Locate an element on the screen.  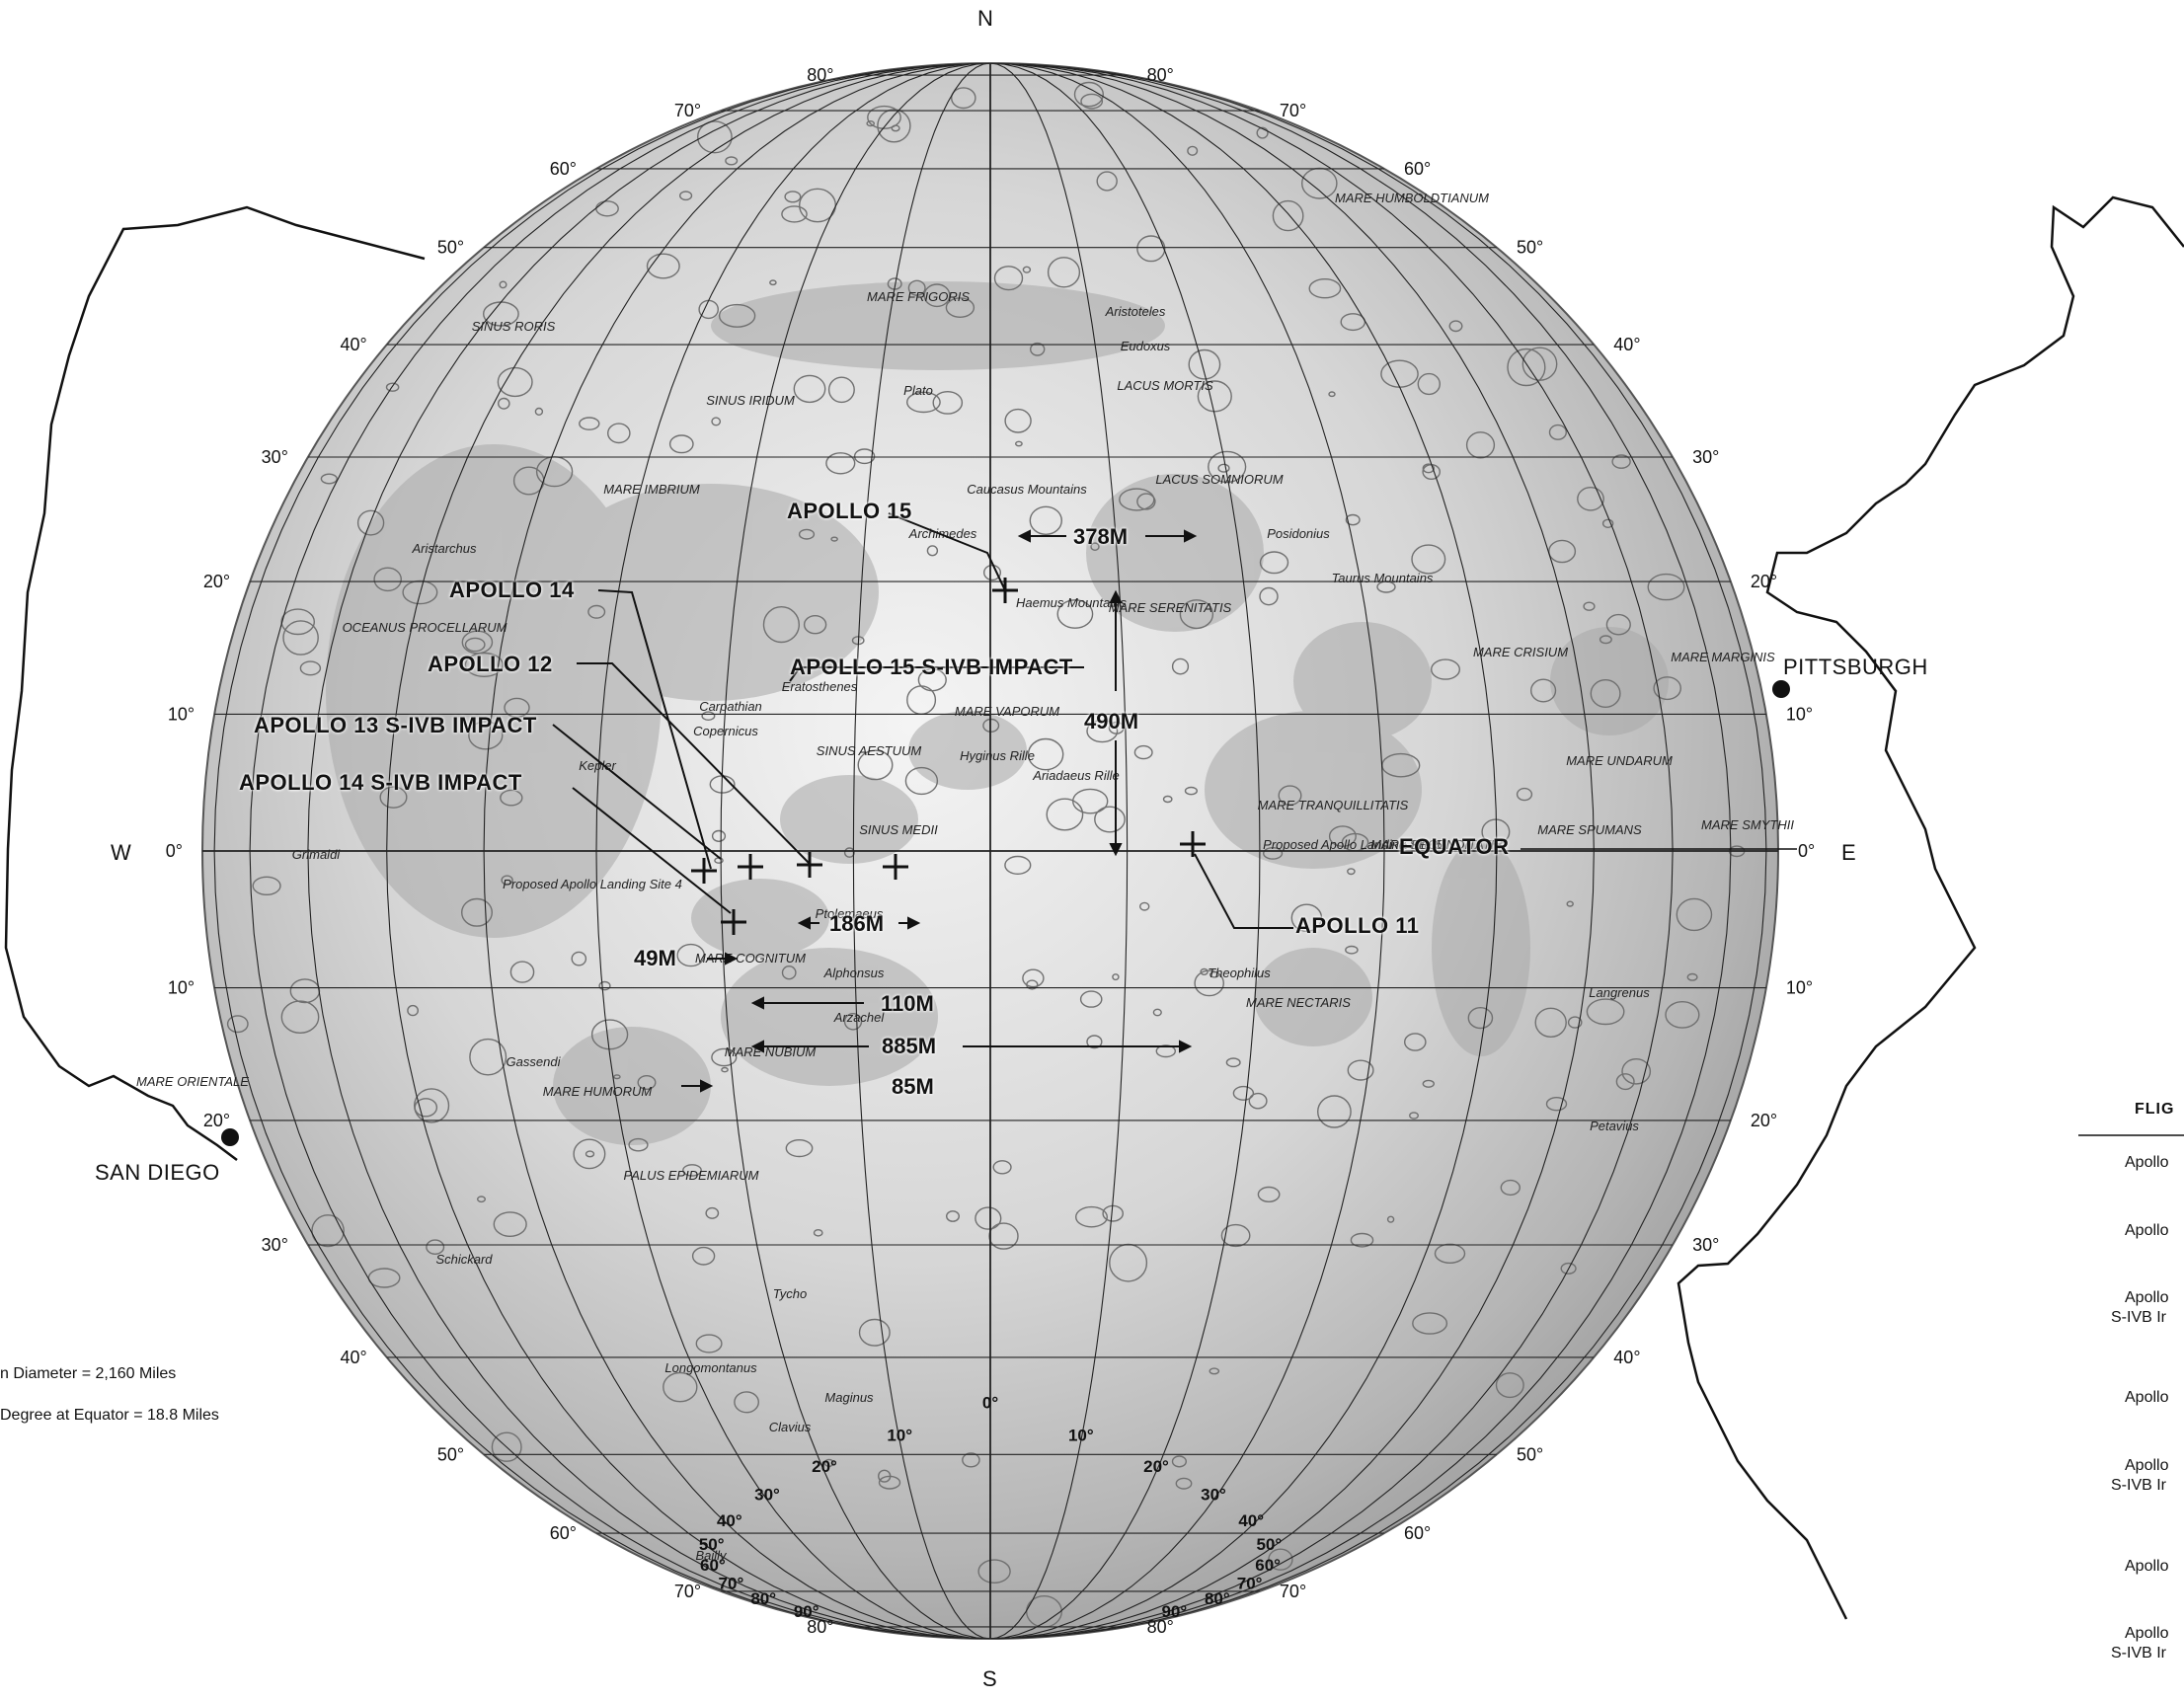
city-san-diego: SAN DIEGO is located at coordinates (157, 1172).